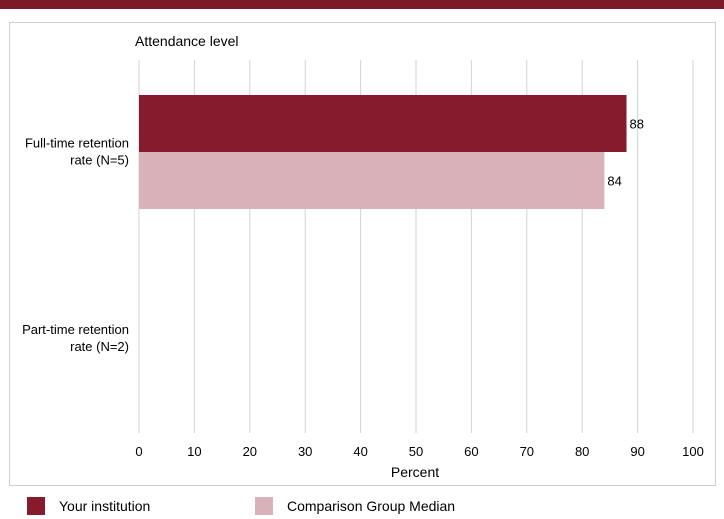  What do you see at coordinates (362, 4) in the screenshot?
I see `header-rule` at bounding box center [362, 4].